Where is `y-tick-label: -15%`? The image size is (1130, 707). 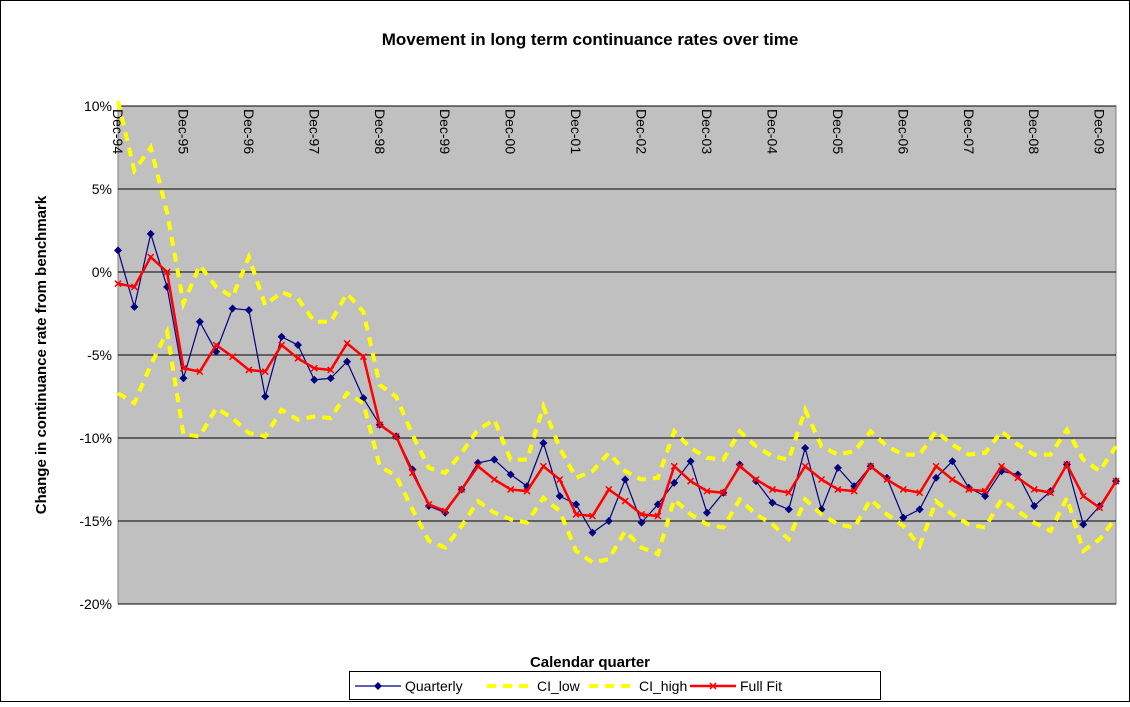 y-tick-label: -15% is located at coordinates (95, 521).